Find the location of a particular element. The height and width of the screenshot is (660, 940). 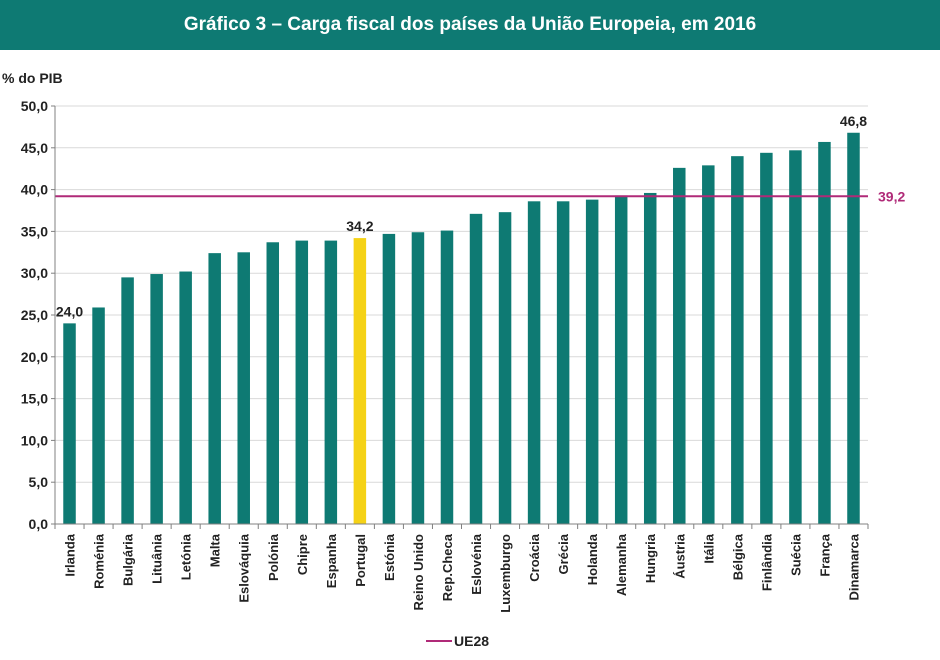

bar-finl-ndia is located at coordinates (766, 338).